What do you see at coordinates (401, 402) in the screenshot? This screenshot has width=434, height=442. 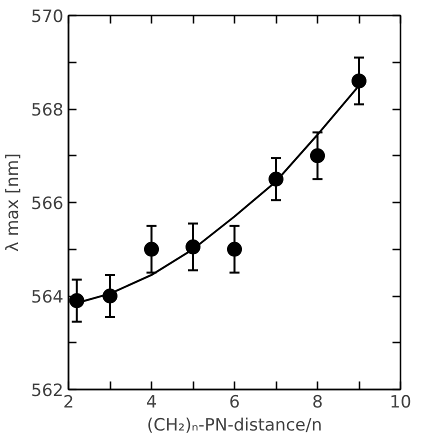 I see `x-tick-label: 10` at bounding box center [401, 402].